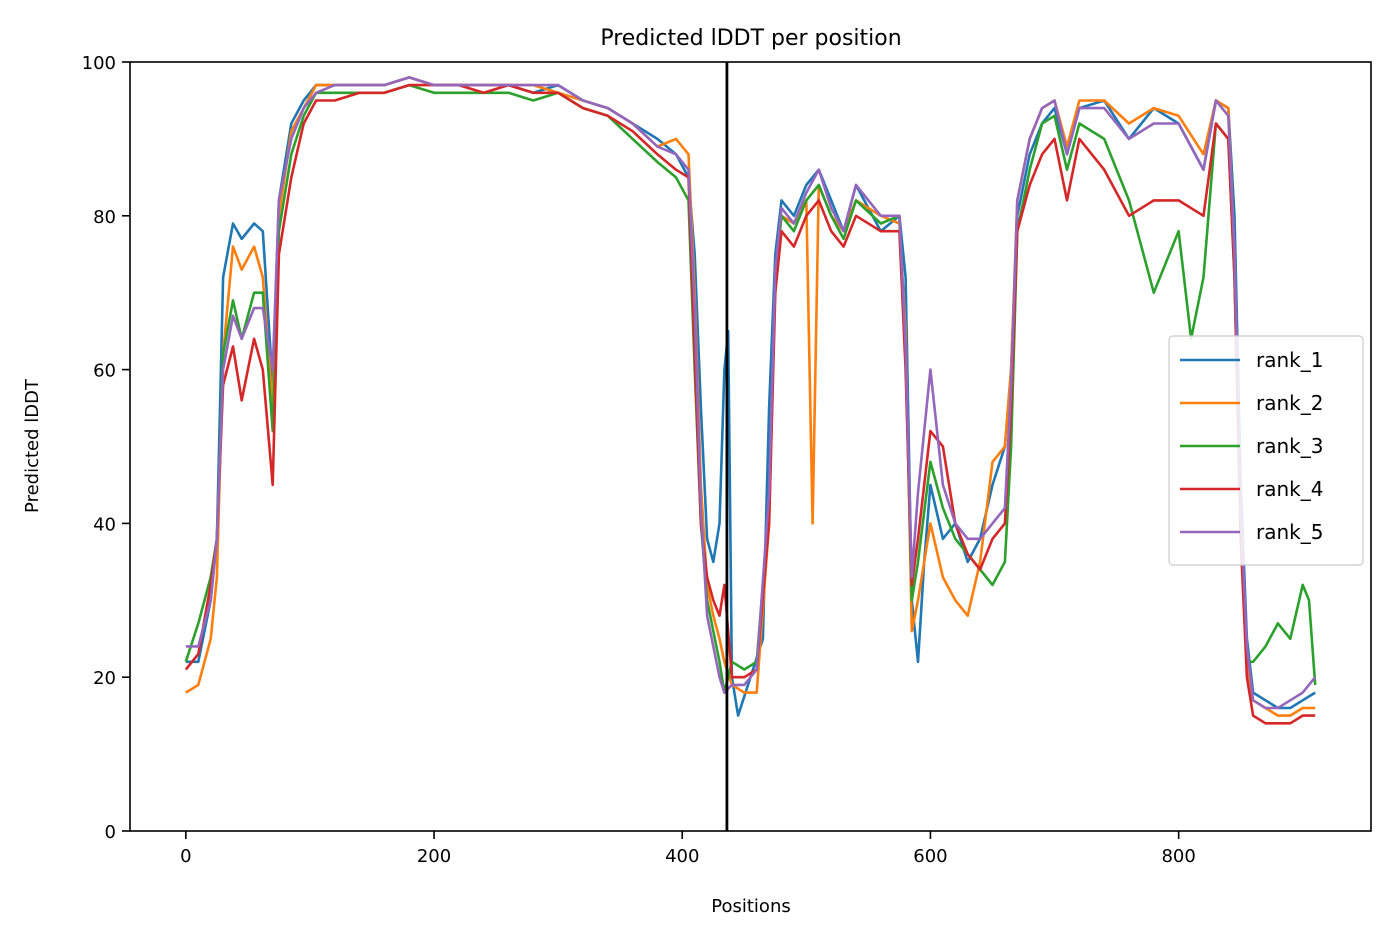 The height and width of the screenshot is (939, 1391). I want to click on legend-label-rank_2: rank_2, so click(1289, 403).